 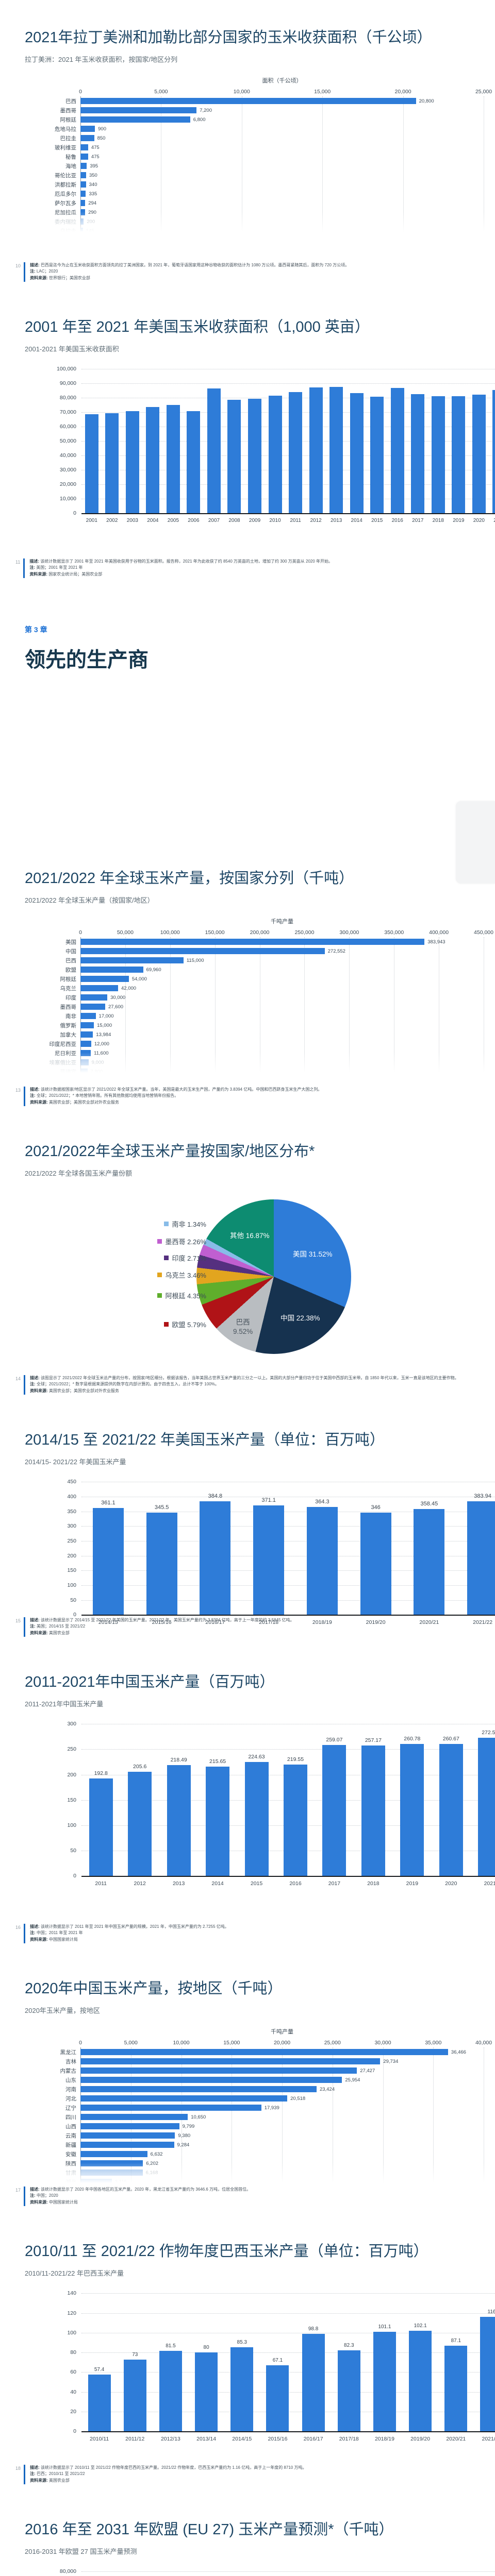 I want to click on floating-widget, so click(x=476, y=842).